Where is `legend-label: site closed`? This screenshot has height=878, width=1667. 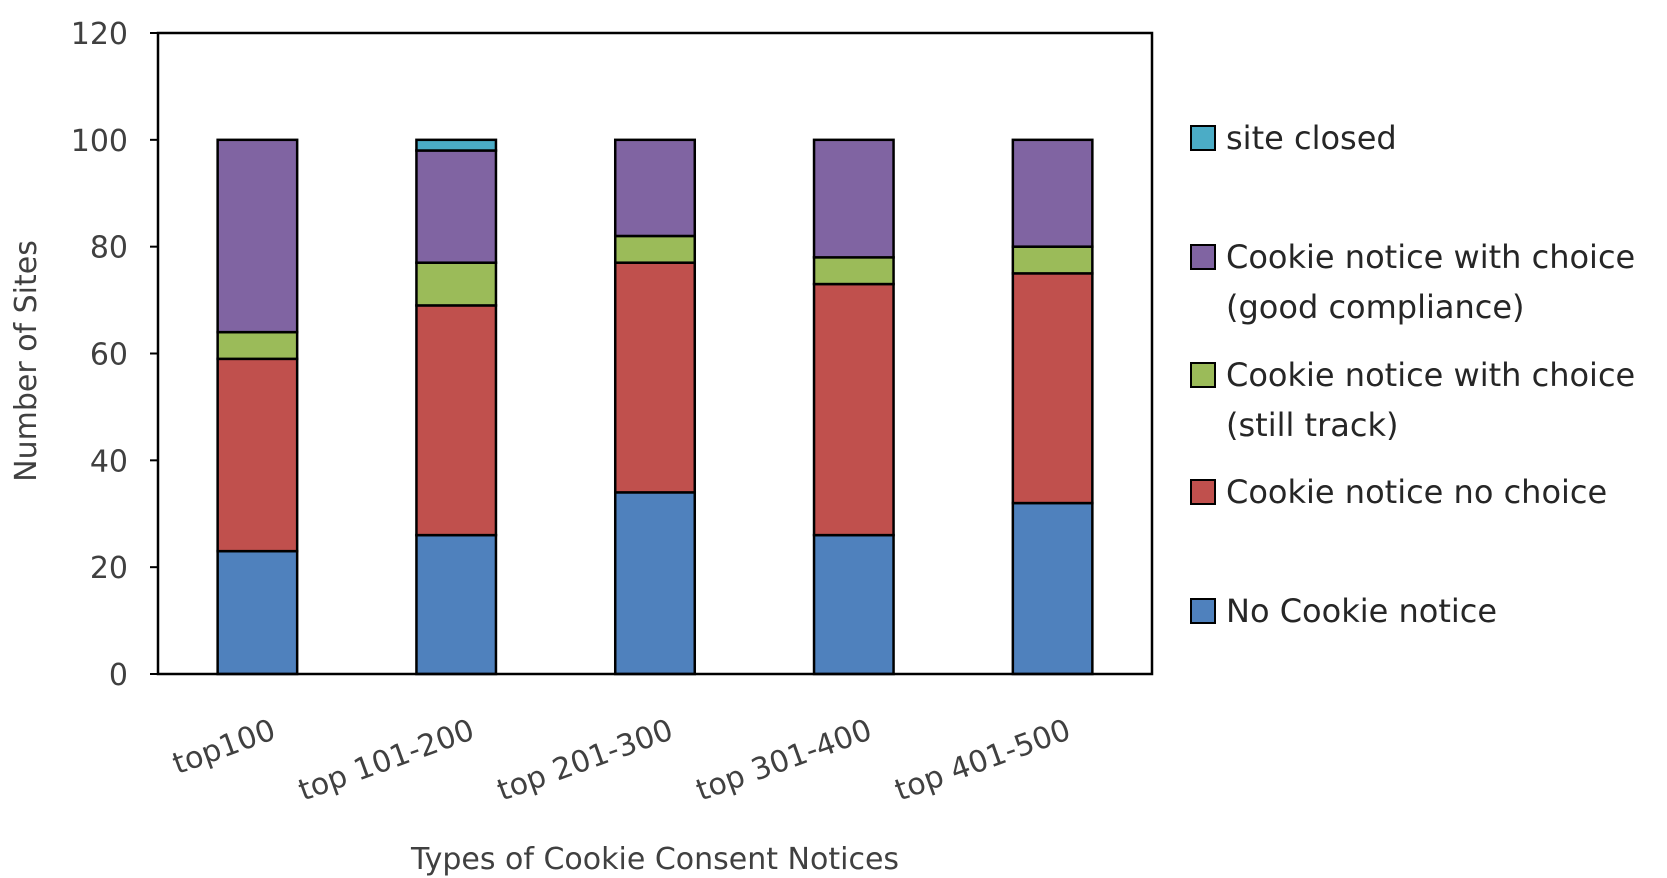
legend-label: site closed is located at coordinates (1311, 138).